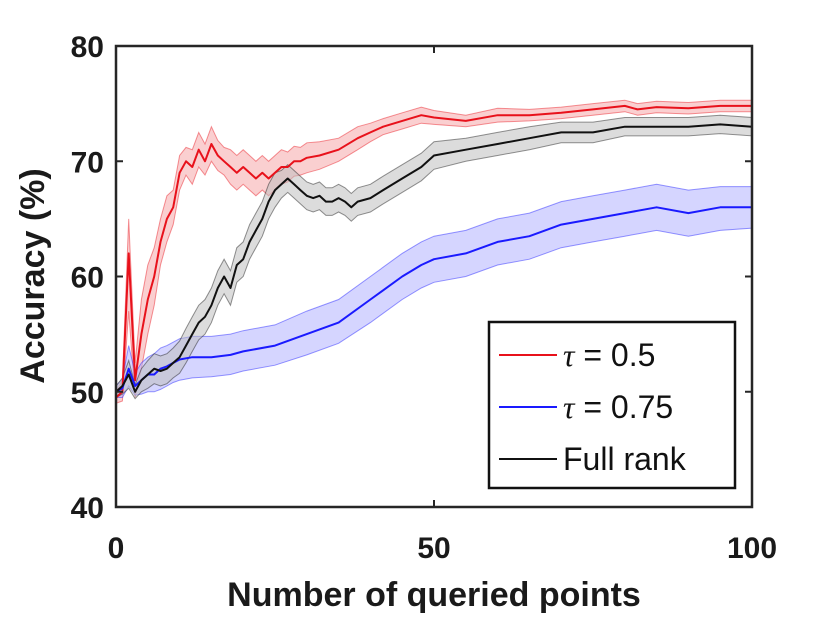 Image resolution: width=830 pixels, height=623 pixels. What do you see at coordinates (623, 407) in the screenshot?
I see `legend-text-1: = 0.75` at bounding box center [623, 407].